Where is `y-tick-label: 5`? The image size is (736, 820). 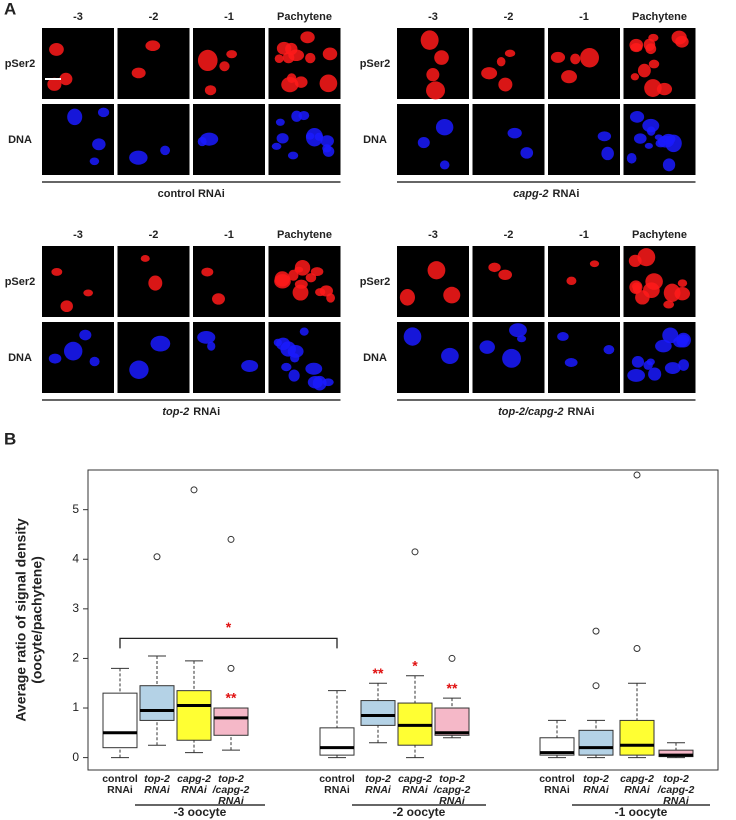
y-tick-label: 5 is located at coordinates (75, 509).